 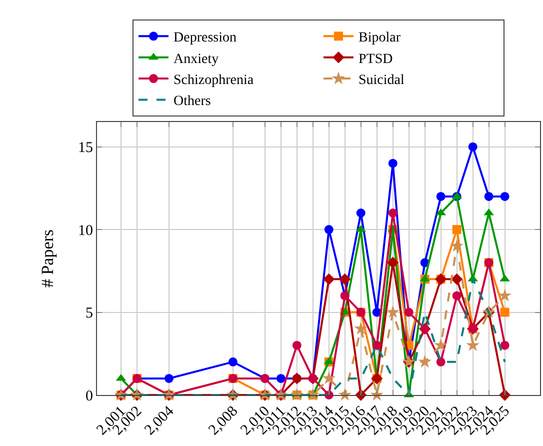 I want to click on legend-label: Schizophrenia, so click(x=214, y=80).